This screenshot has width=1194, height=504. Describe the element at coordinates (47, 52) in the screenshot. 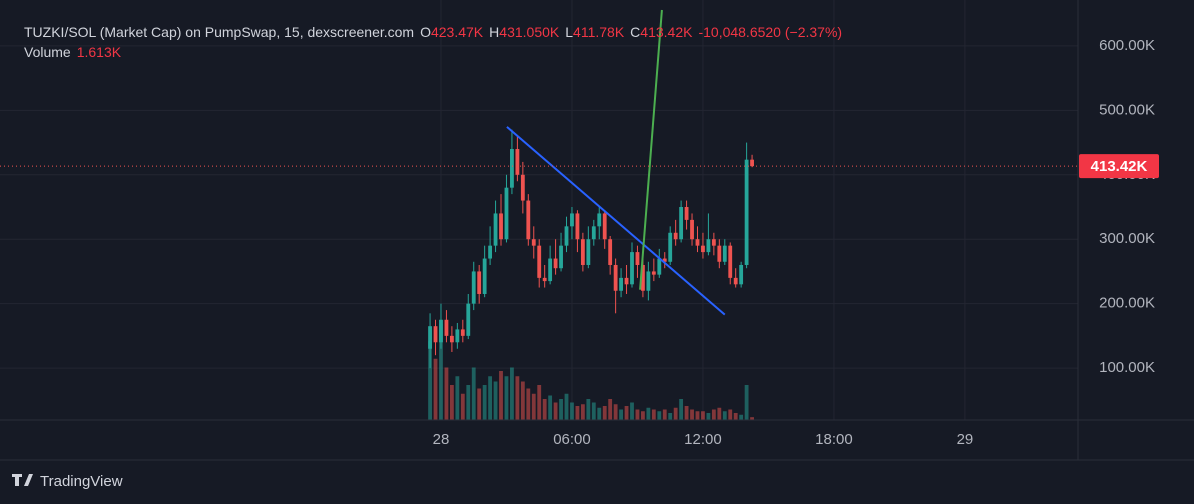

I see `volume-label: Volume` at that location.